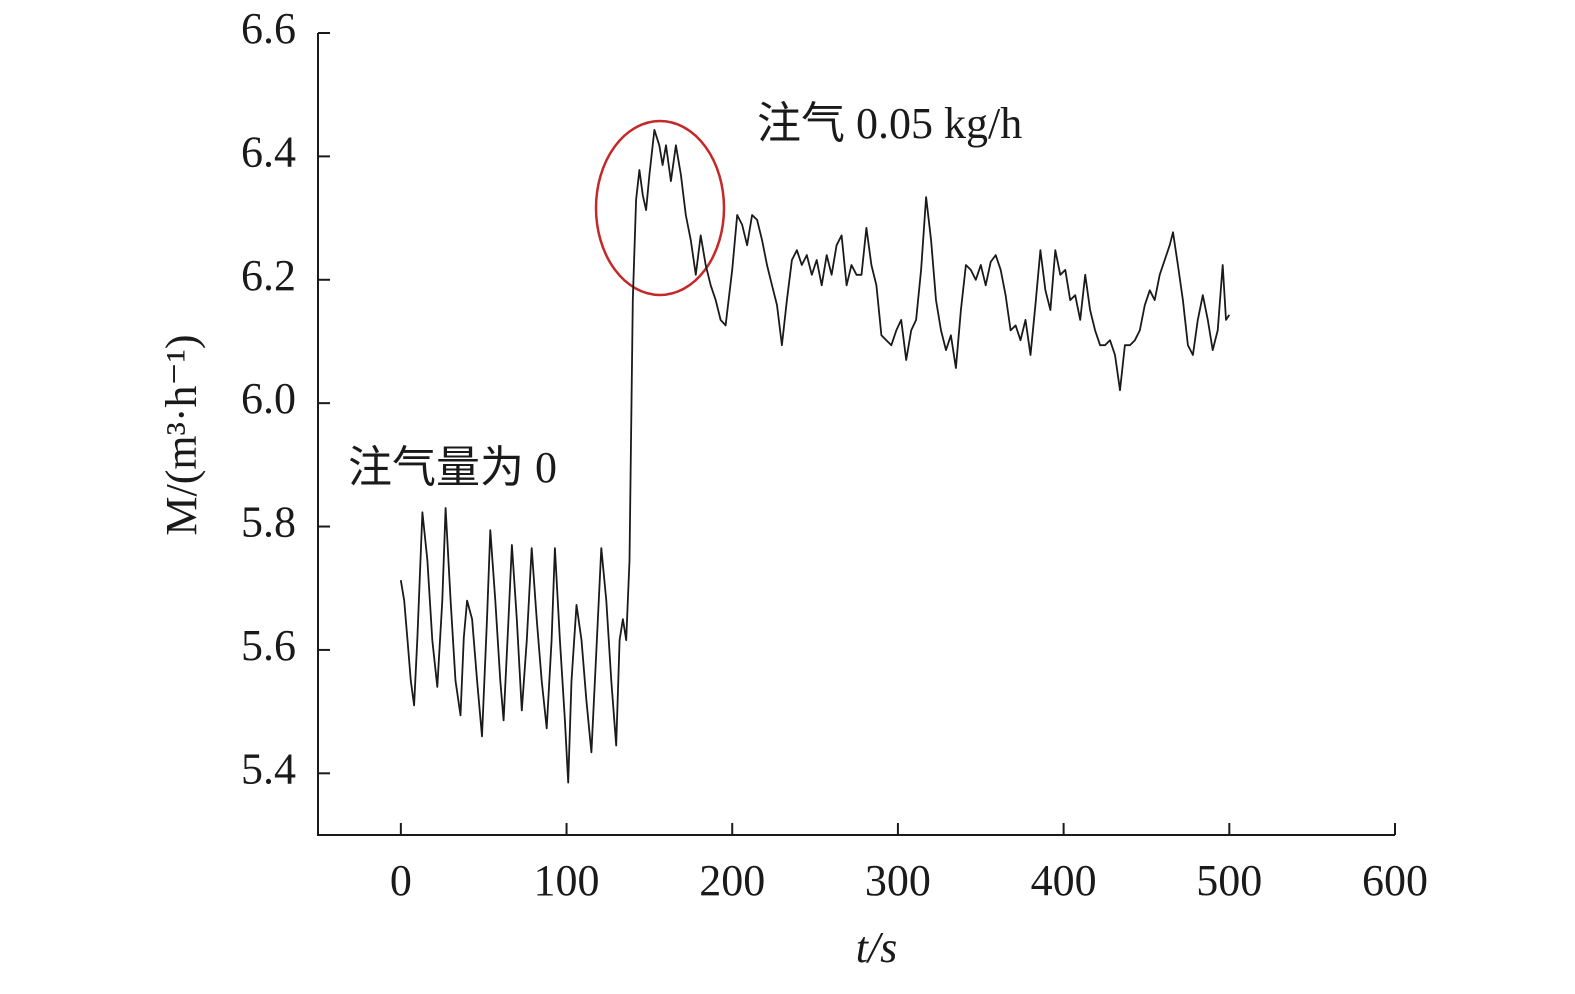 This screenshot has height=994, width=1575. What do you see at coordinates (889, 123) in the screenshot?
I see `annotation: 注气 0.05 kg/h` at bounding box center [889, 123].